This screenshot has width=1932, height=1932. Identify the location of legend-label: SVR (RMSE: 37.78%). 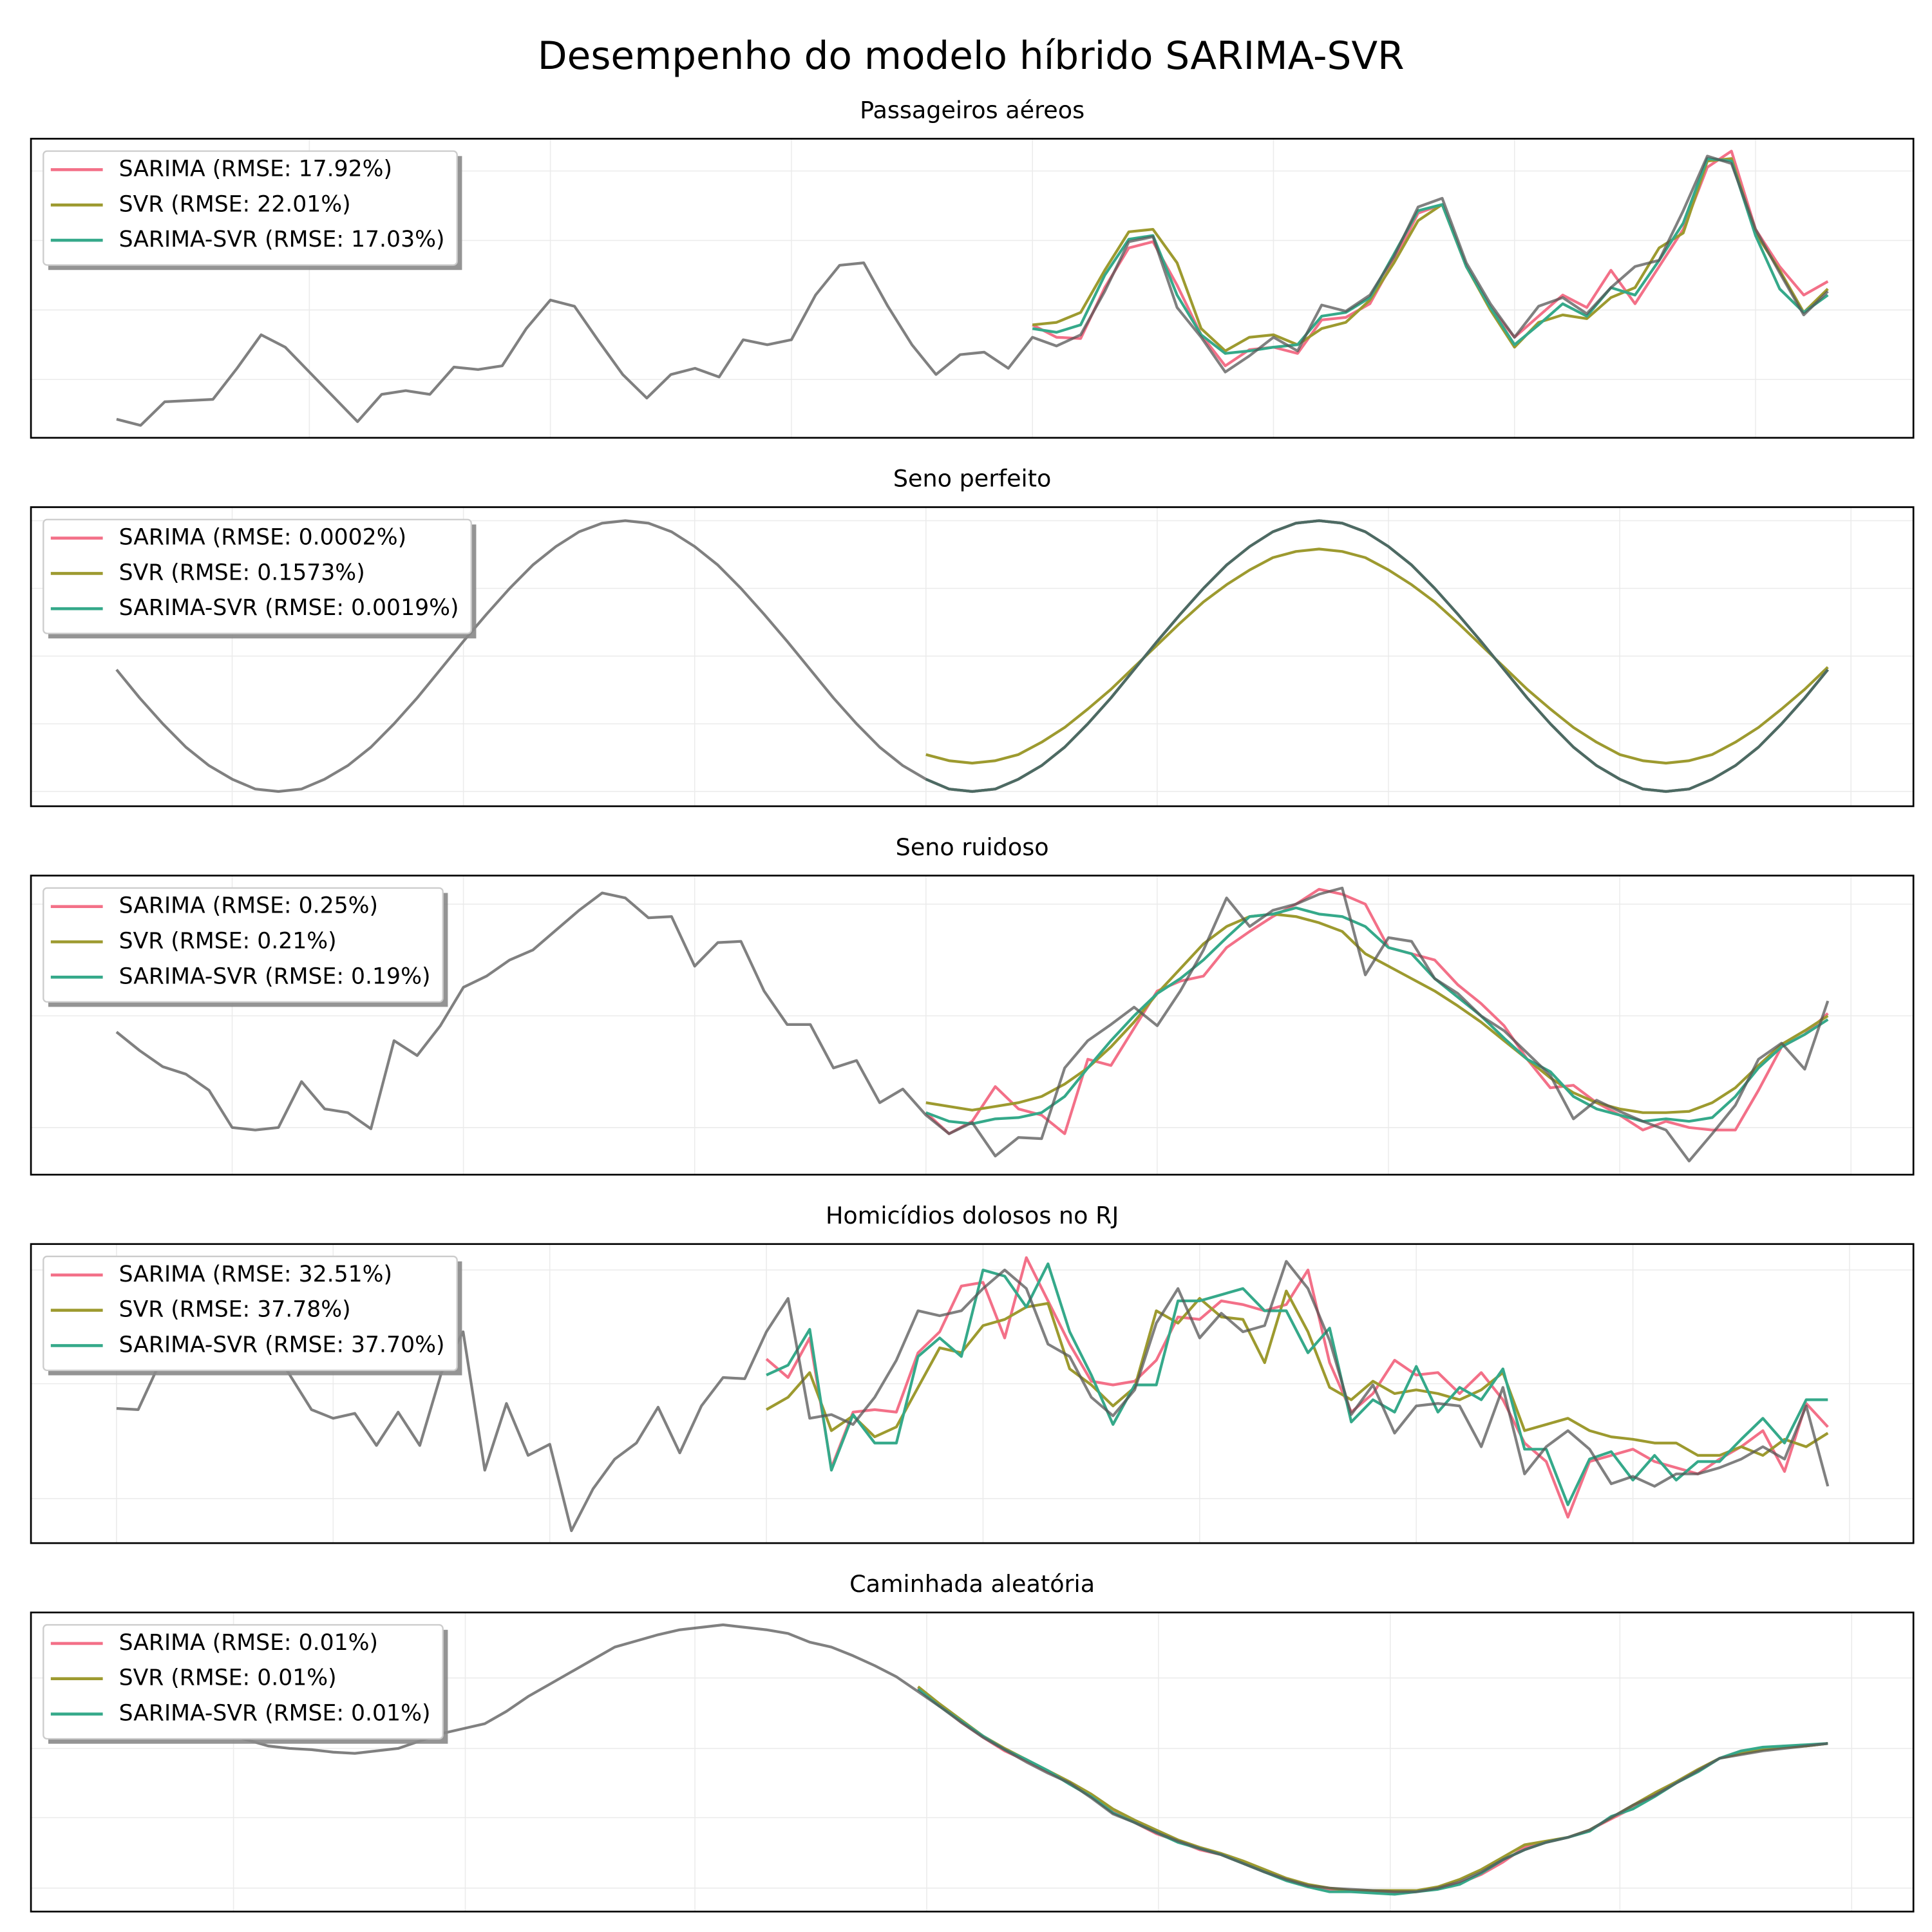
(235, 1310).